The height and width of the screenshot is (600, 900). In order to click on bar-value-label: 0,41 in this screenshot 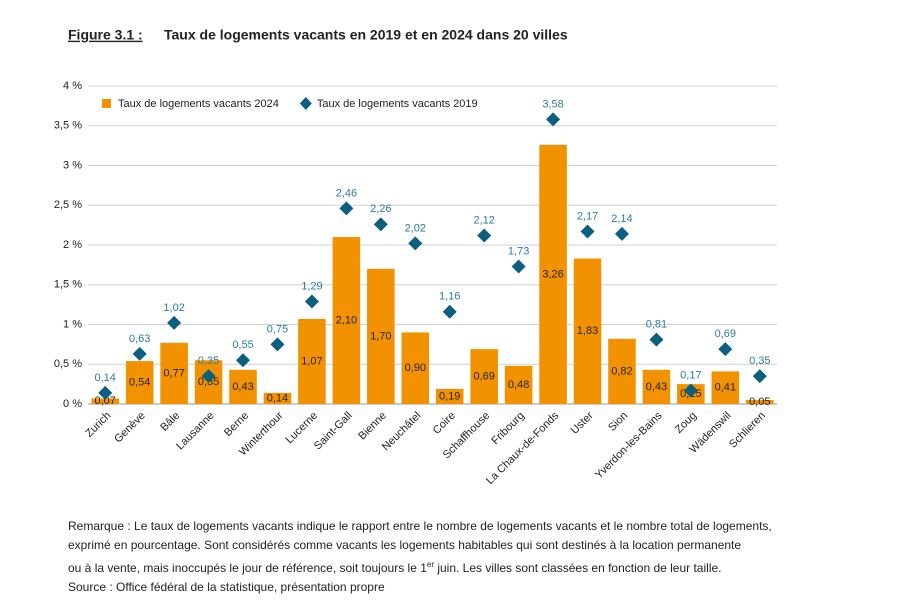, I will do `click(725, 388)`.